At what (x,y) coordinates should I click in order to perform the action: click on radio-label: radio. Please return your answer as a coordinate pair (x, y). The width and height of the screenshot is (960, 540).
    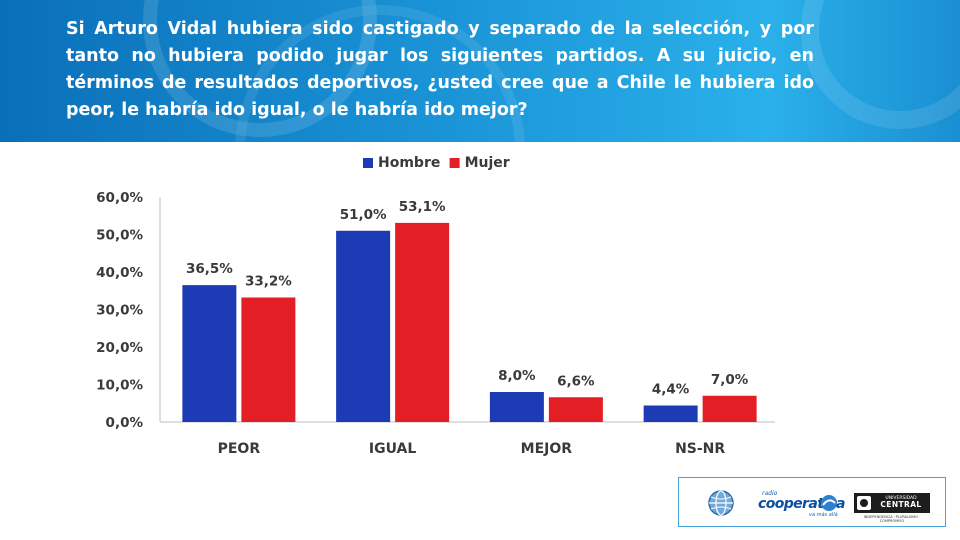
    Looking at the image, I should click on (770, 493).